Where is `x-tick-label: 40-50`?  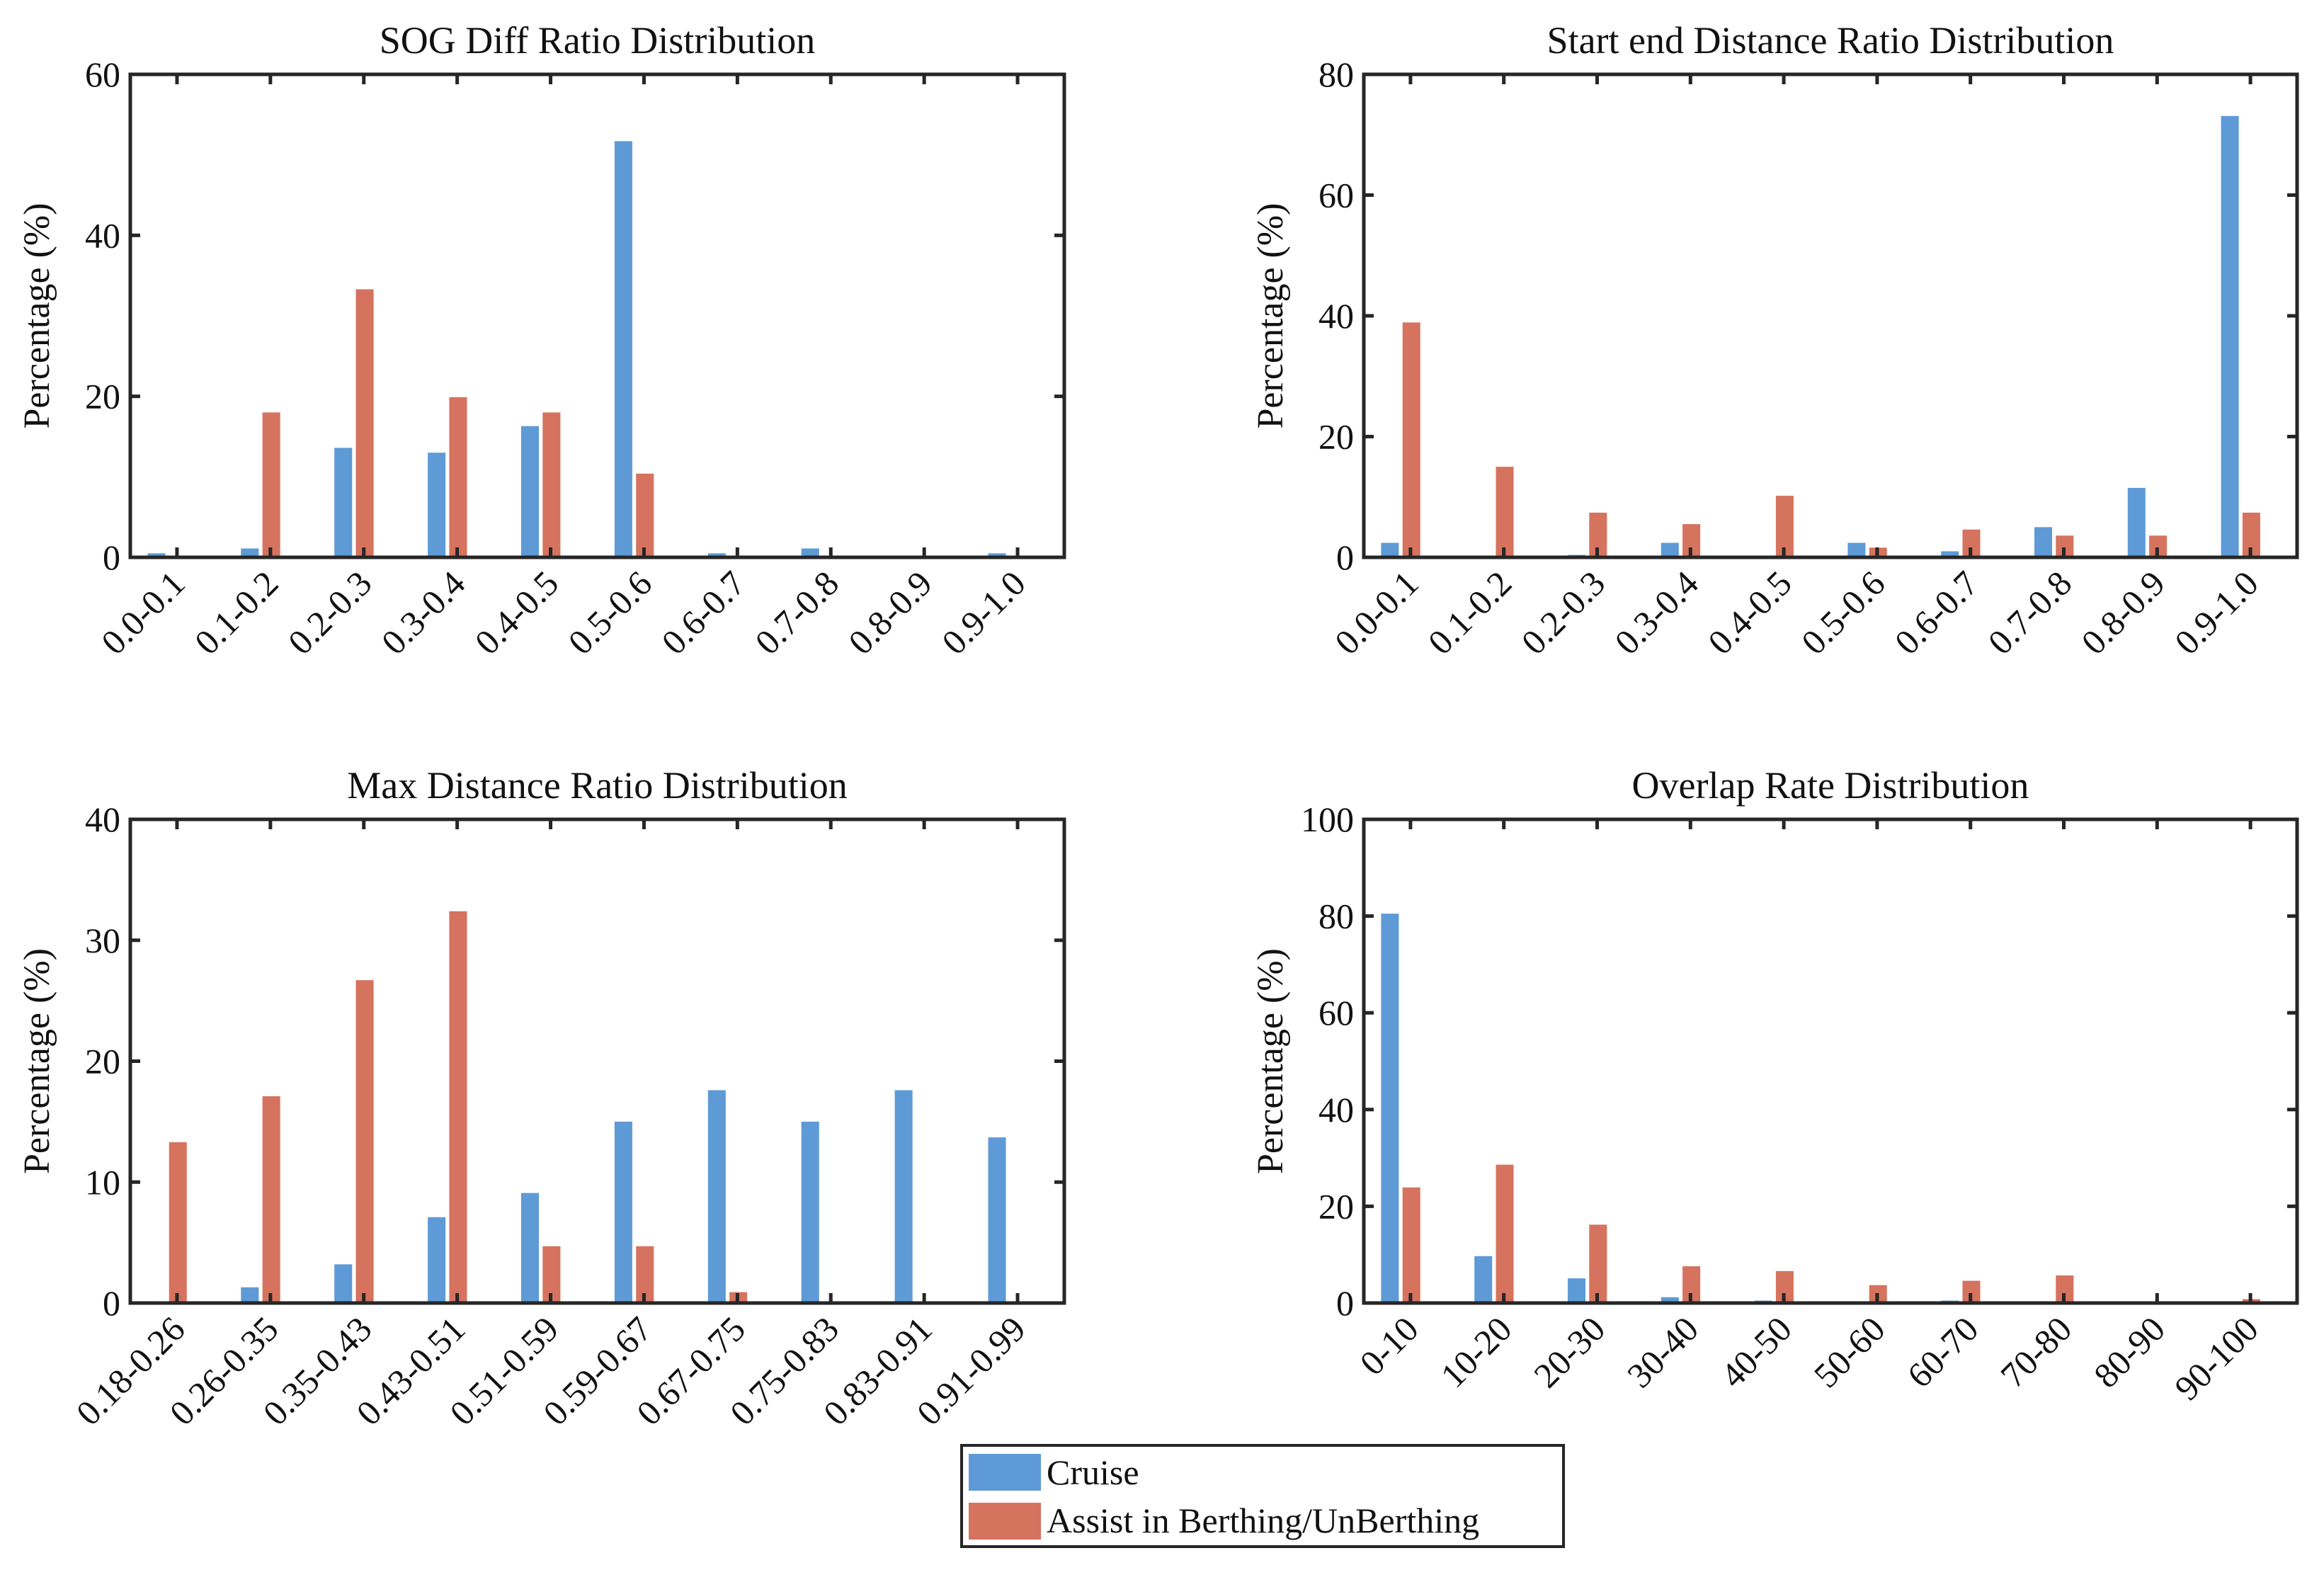
x-tick-label: 40-50 is located at coordinates (1756, 1352).